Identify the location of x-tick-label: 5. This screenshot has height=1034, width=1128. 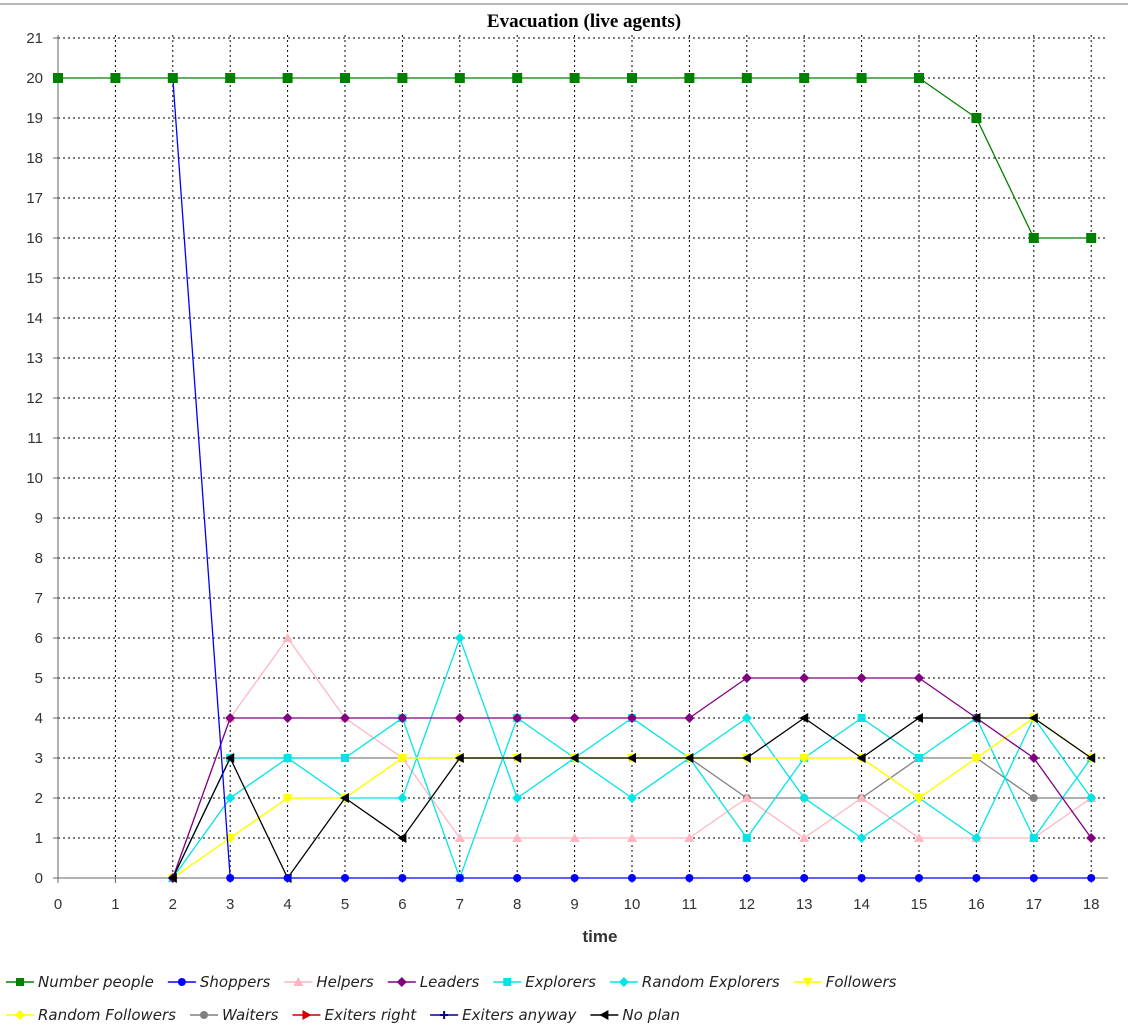
(345, 904).